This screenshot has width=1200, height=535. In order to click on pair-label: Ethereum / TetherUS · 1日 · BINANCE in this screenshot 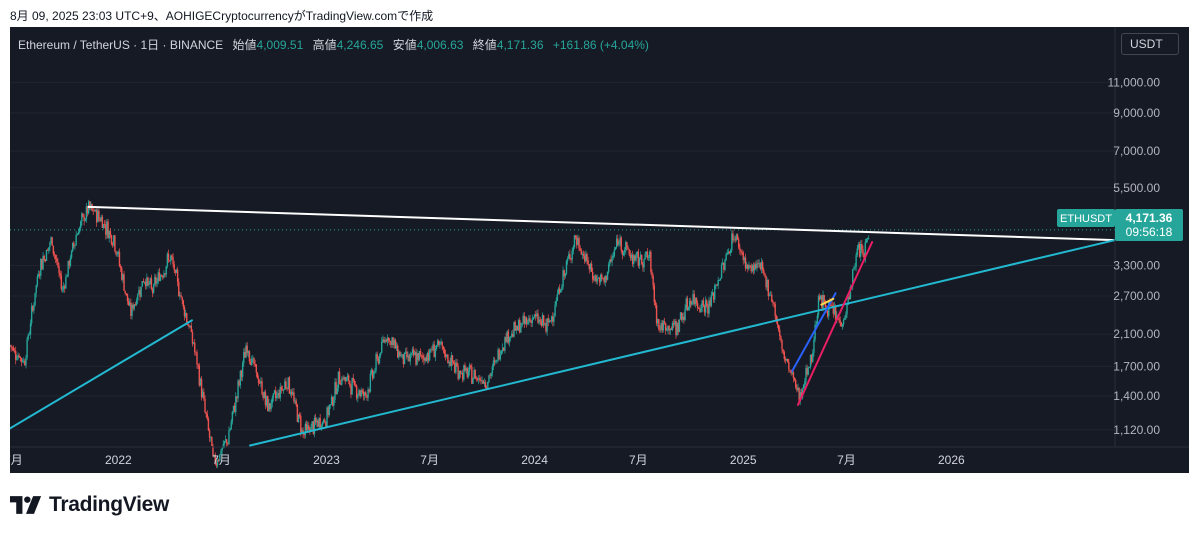, I will do `click(121, 45)`.